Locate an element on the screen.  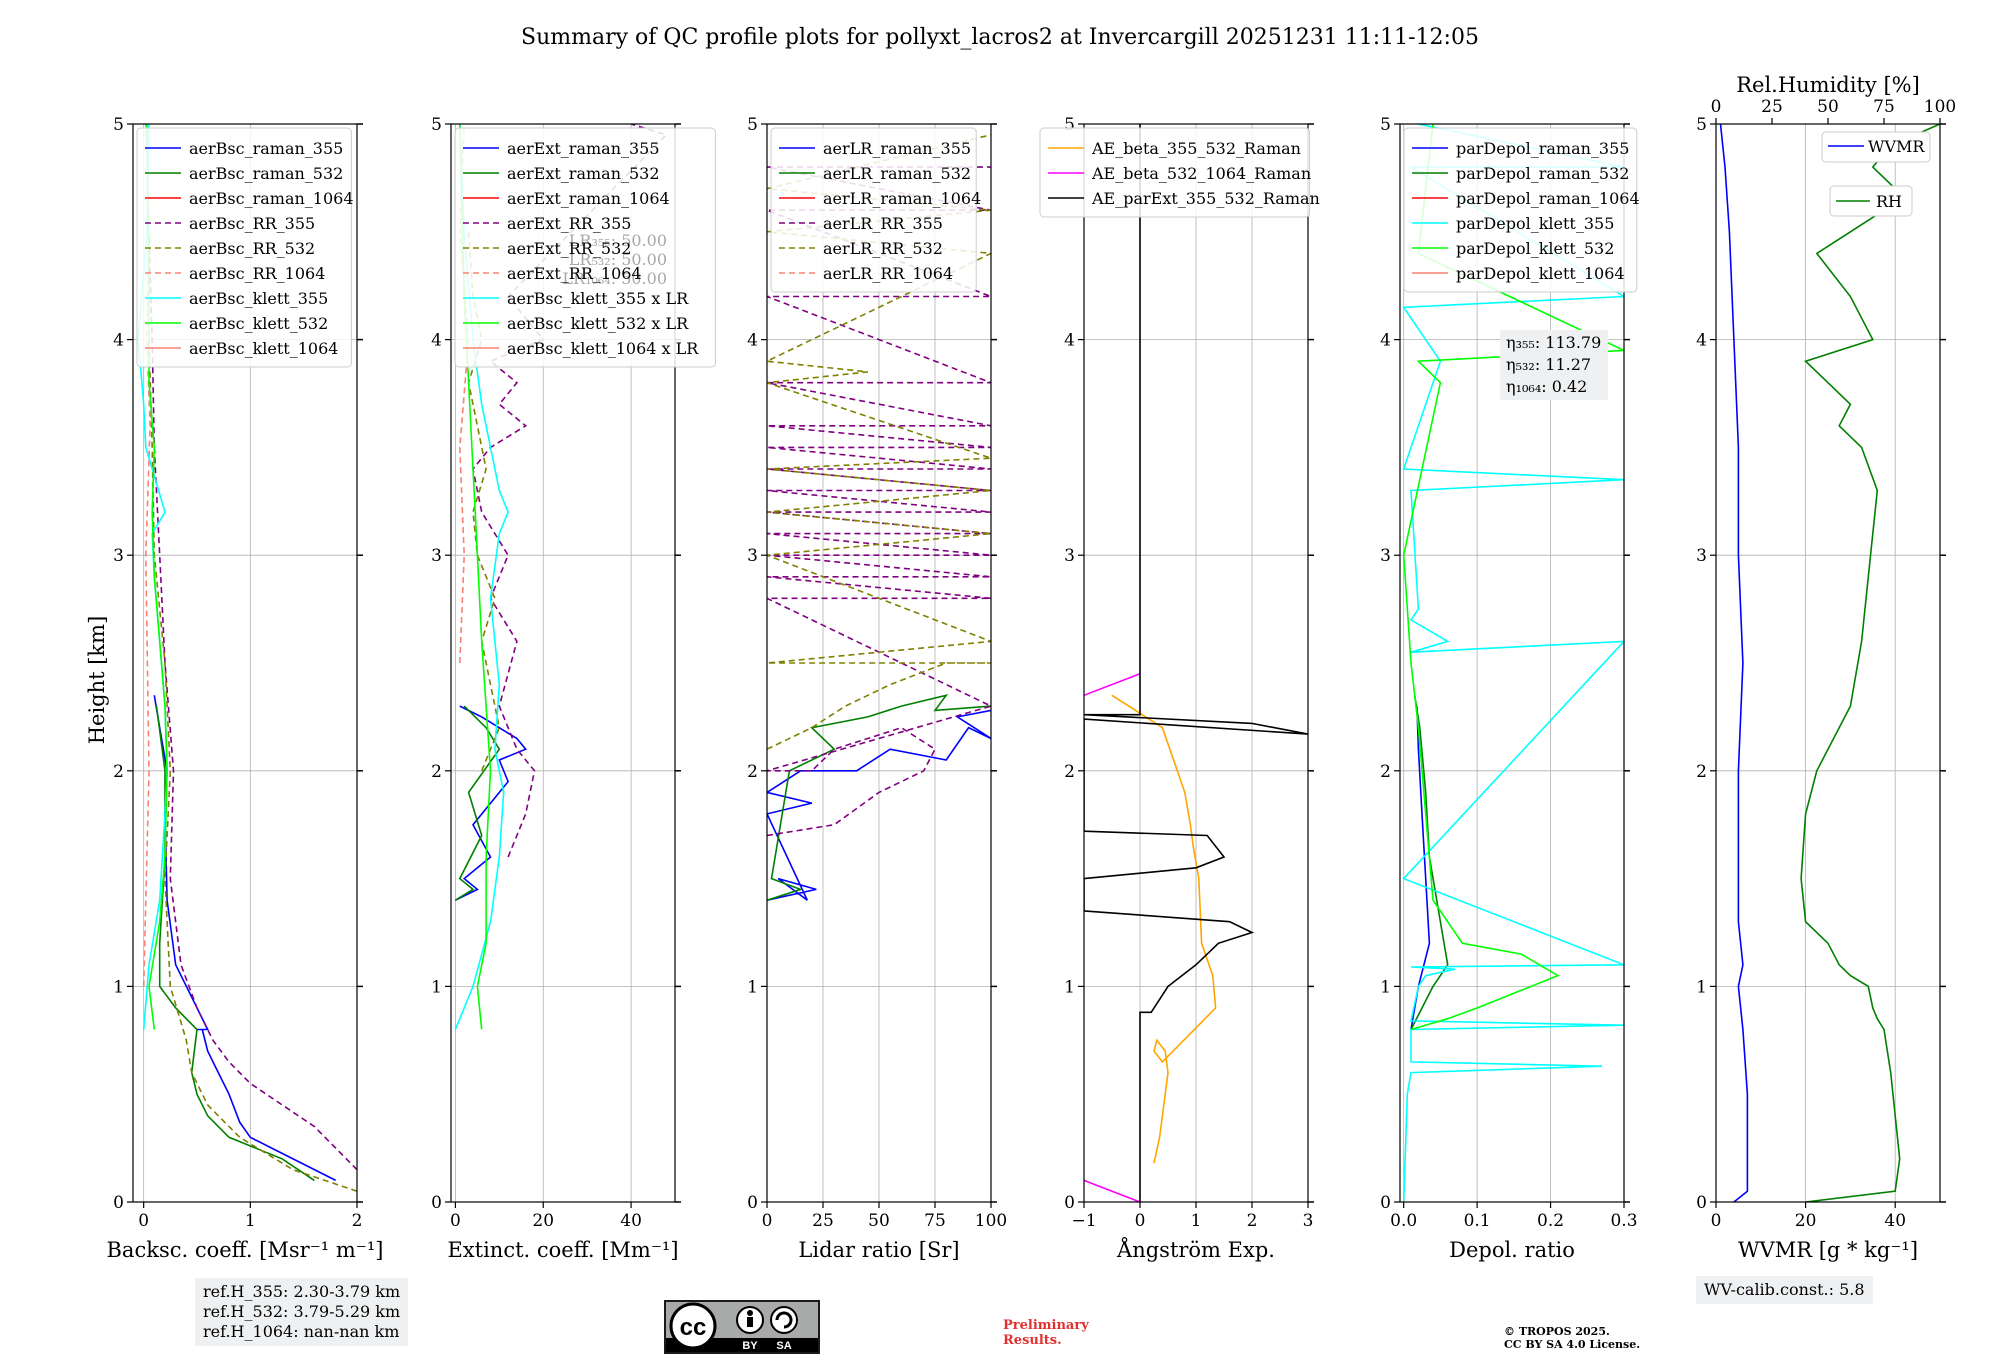
preliminary-results-note: Preliminary Results. is located at coordinates (1046, 1333).